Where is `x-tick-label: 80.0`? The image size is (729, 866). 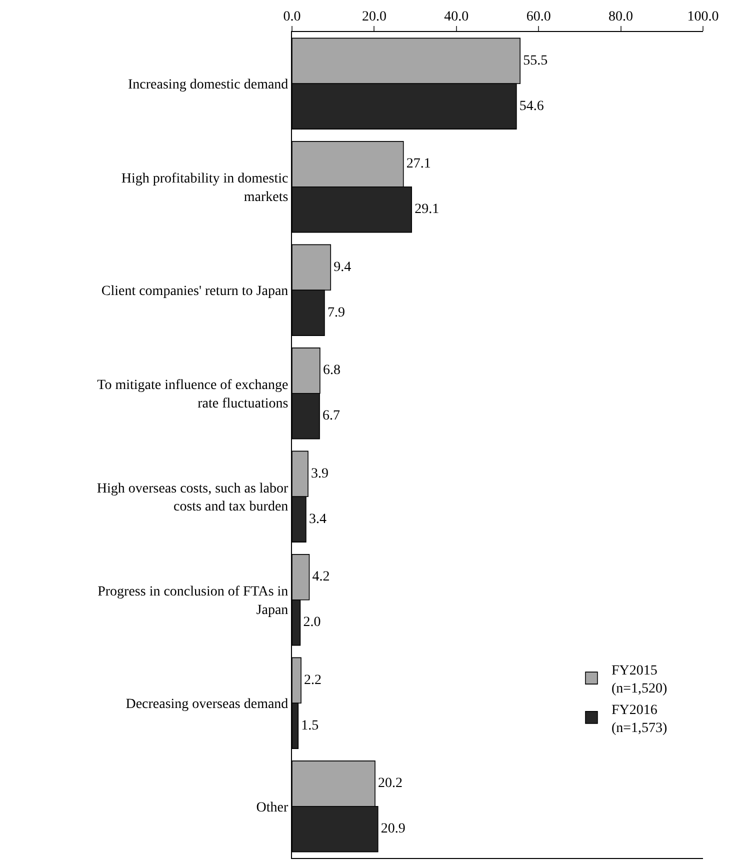 x-tick-label: 80.0 is located at coordinates (621, 16).